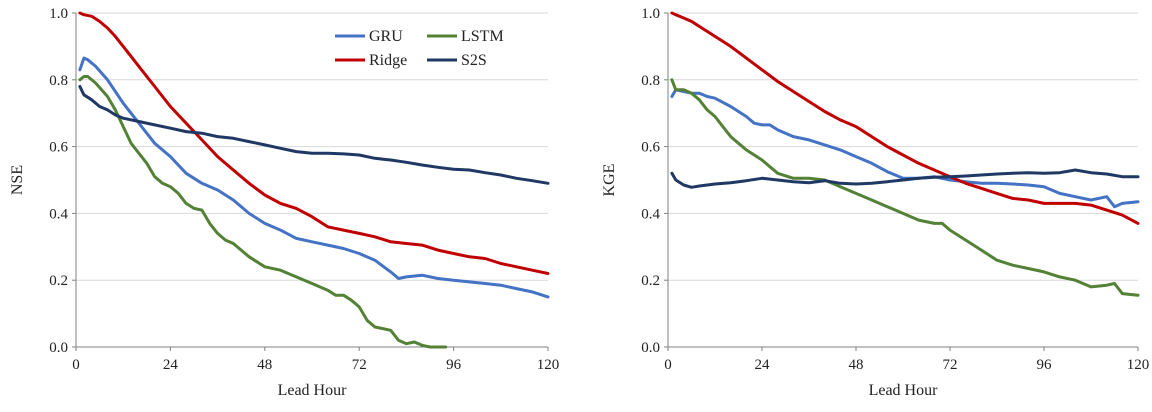 The image size is (1152, 412). What do you see at coordinates (58, 81) in the screenshot?
I see `nse-y-tick-label: 0.8` at bounding box center [58, 81].